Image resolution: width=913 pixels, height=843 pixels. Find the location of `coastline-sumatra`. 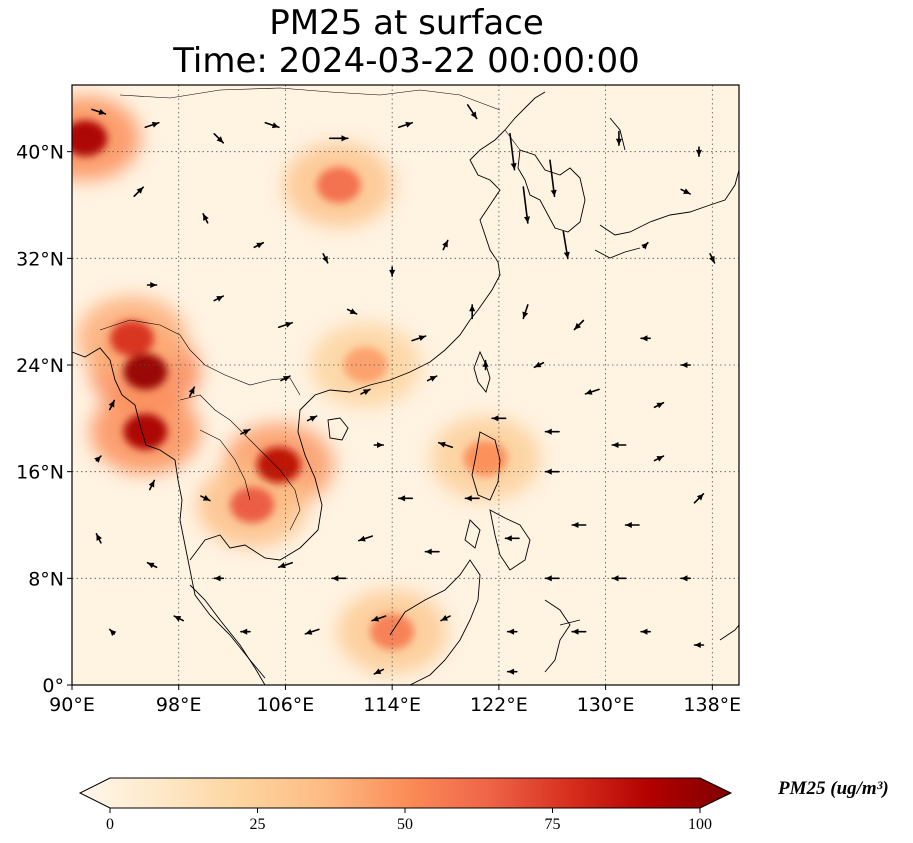

coastline-sumatra is located at coordinates (227, 634).